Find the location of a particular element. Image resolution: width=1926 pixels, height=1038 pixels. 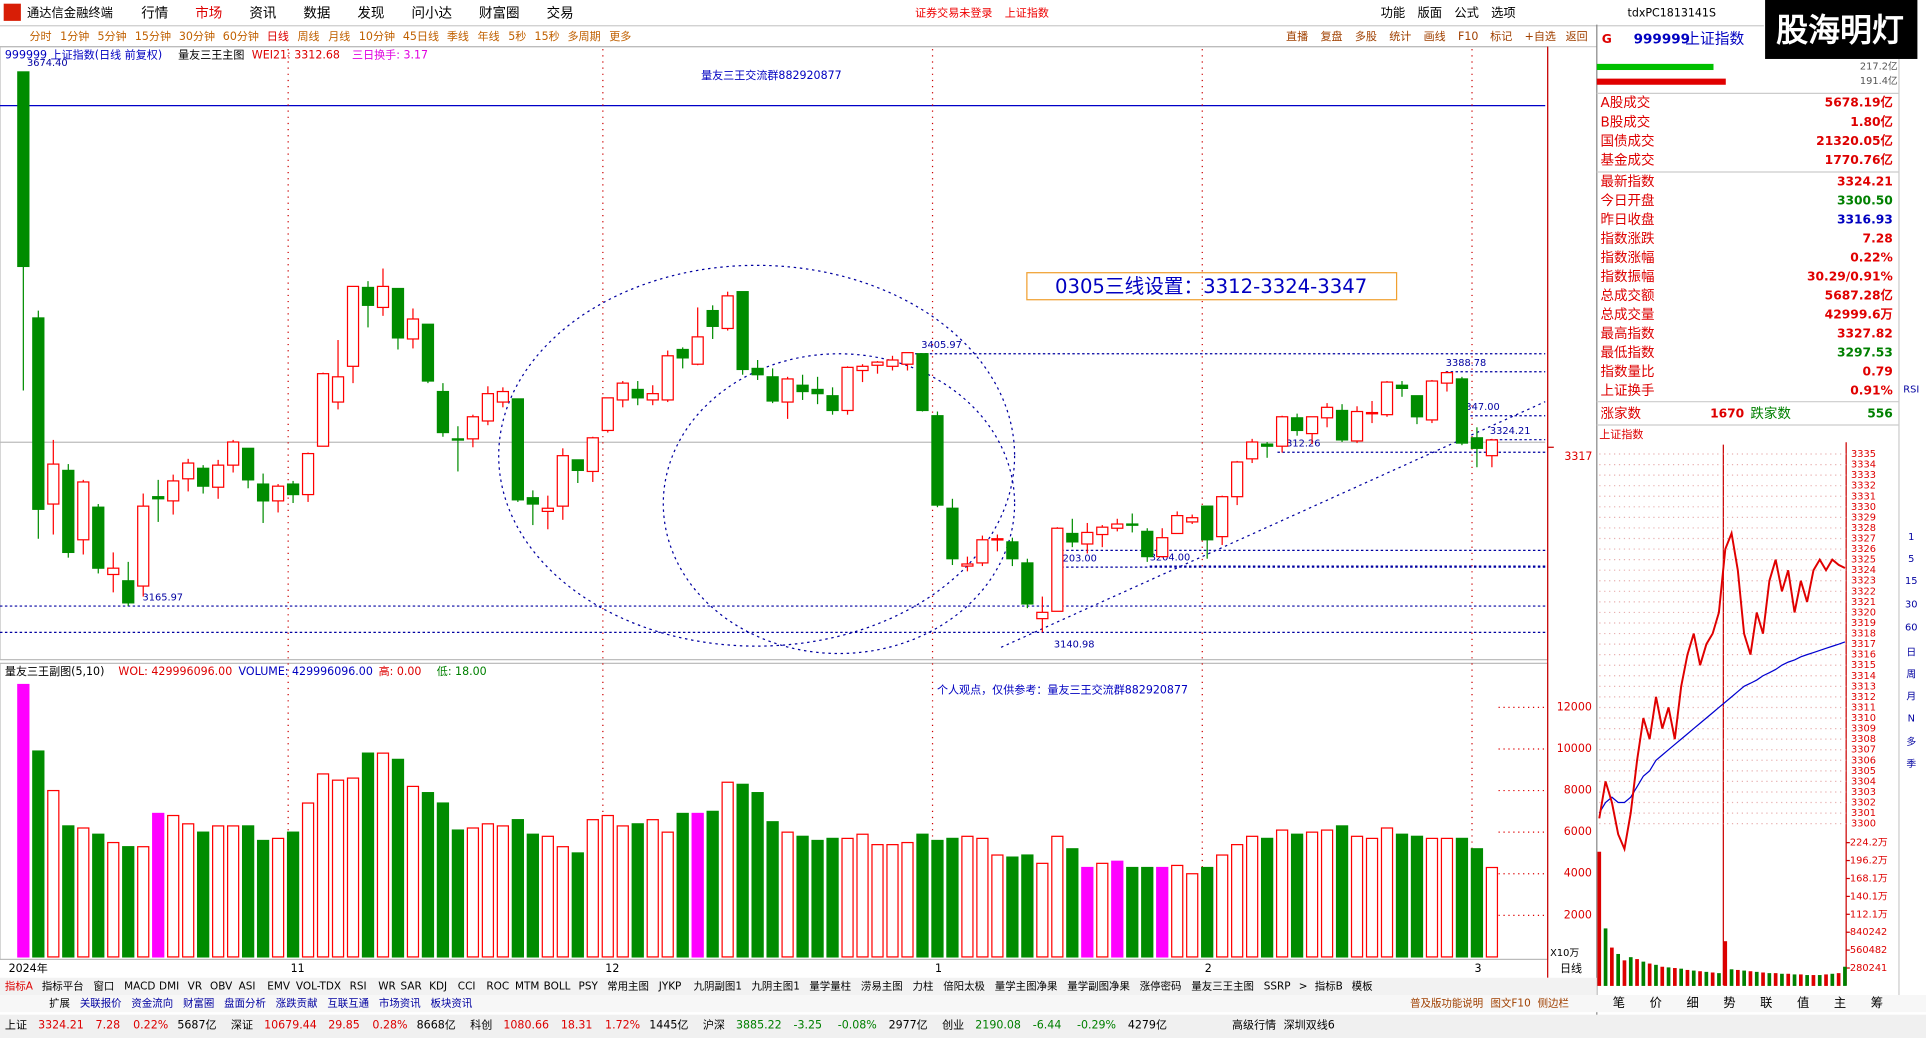

period-tab: 60分钟 is located at coordinates (241, 36).